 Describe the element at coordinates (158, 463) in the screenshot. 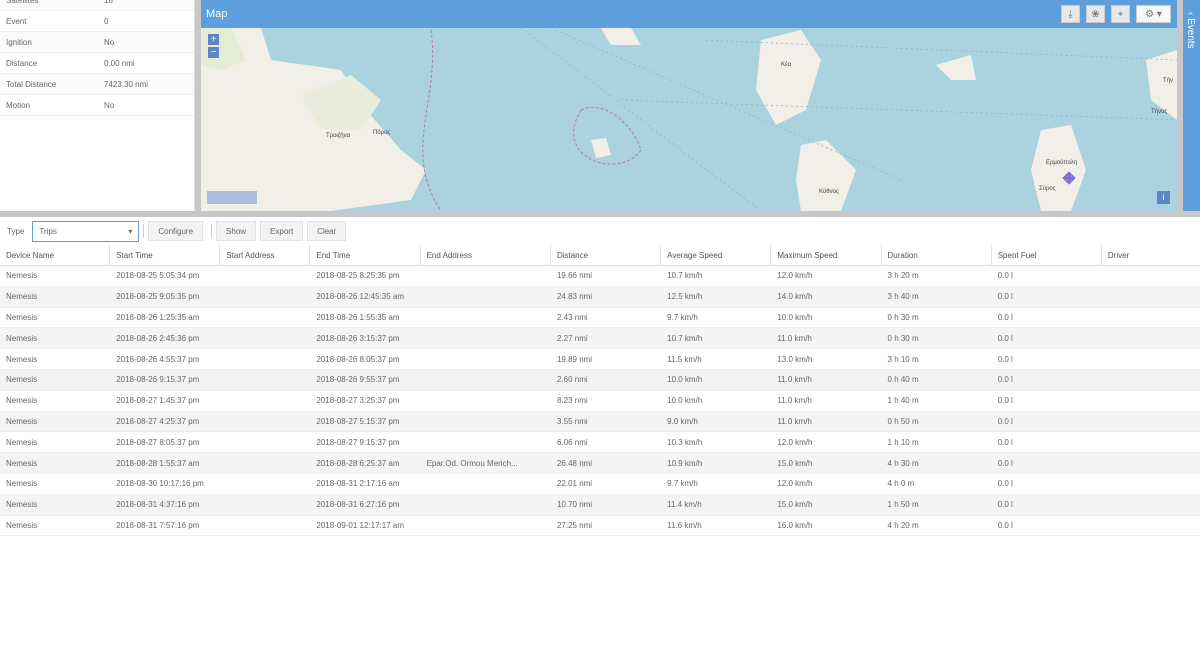

I see `table-cell: 2018-08-28 1:55:37 am` at that location.